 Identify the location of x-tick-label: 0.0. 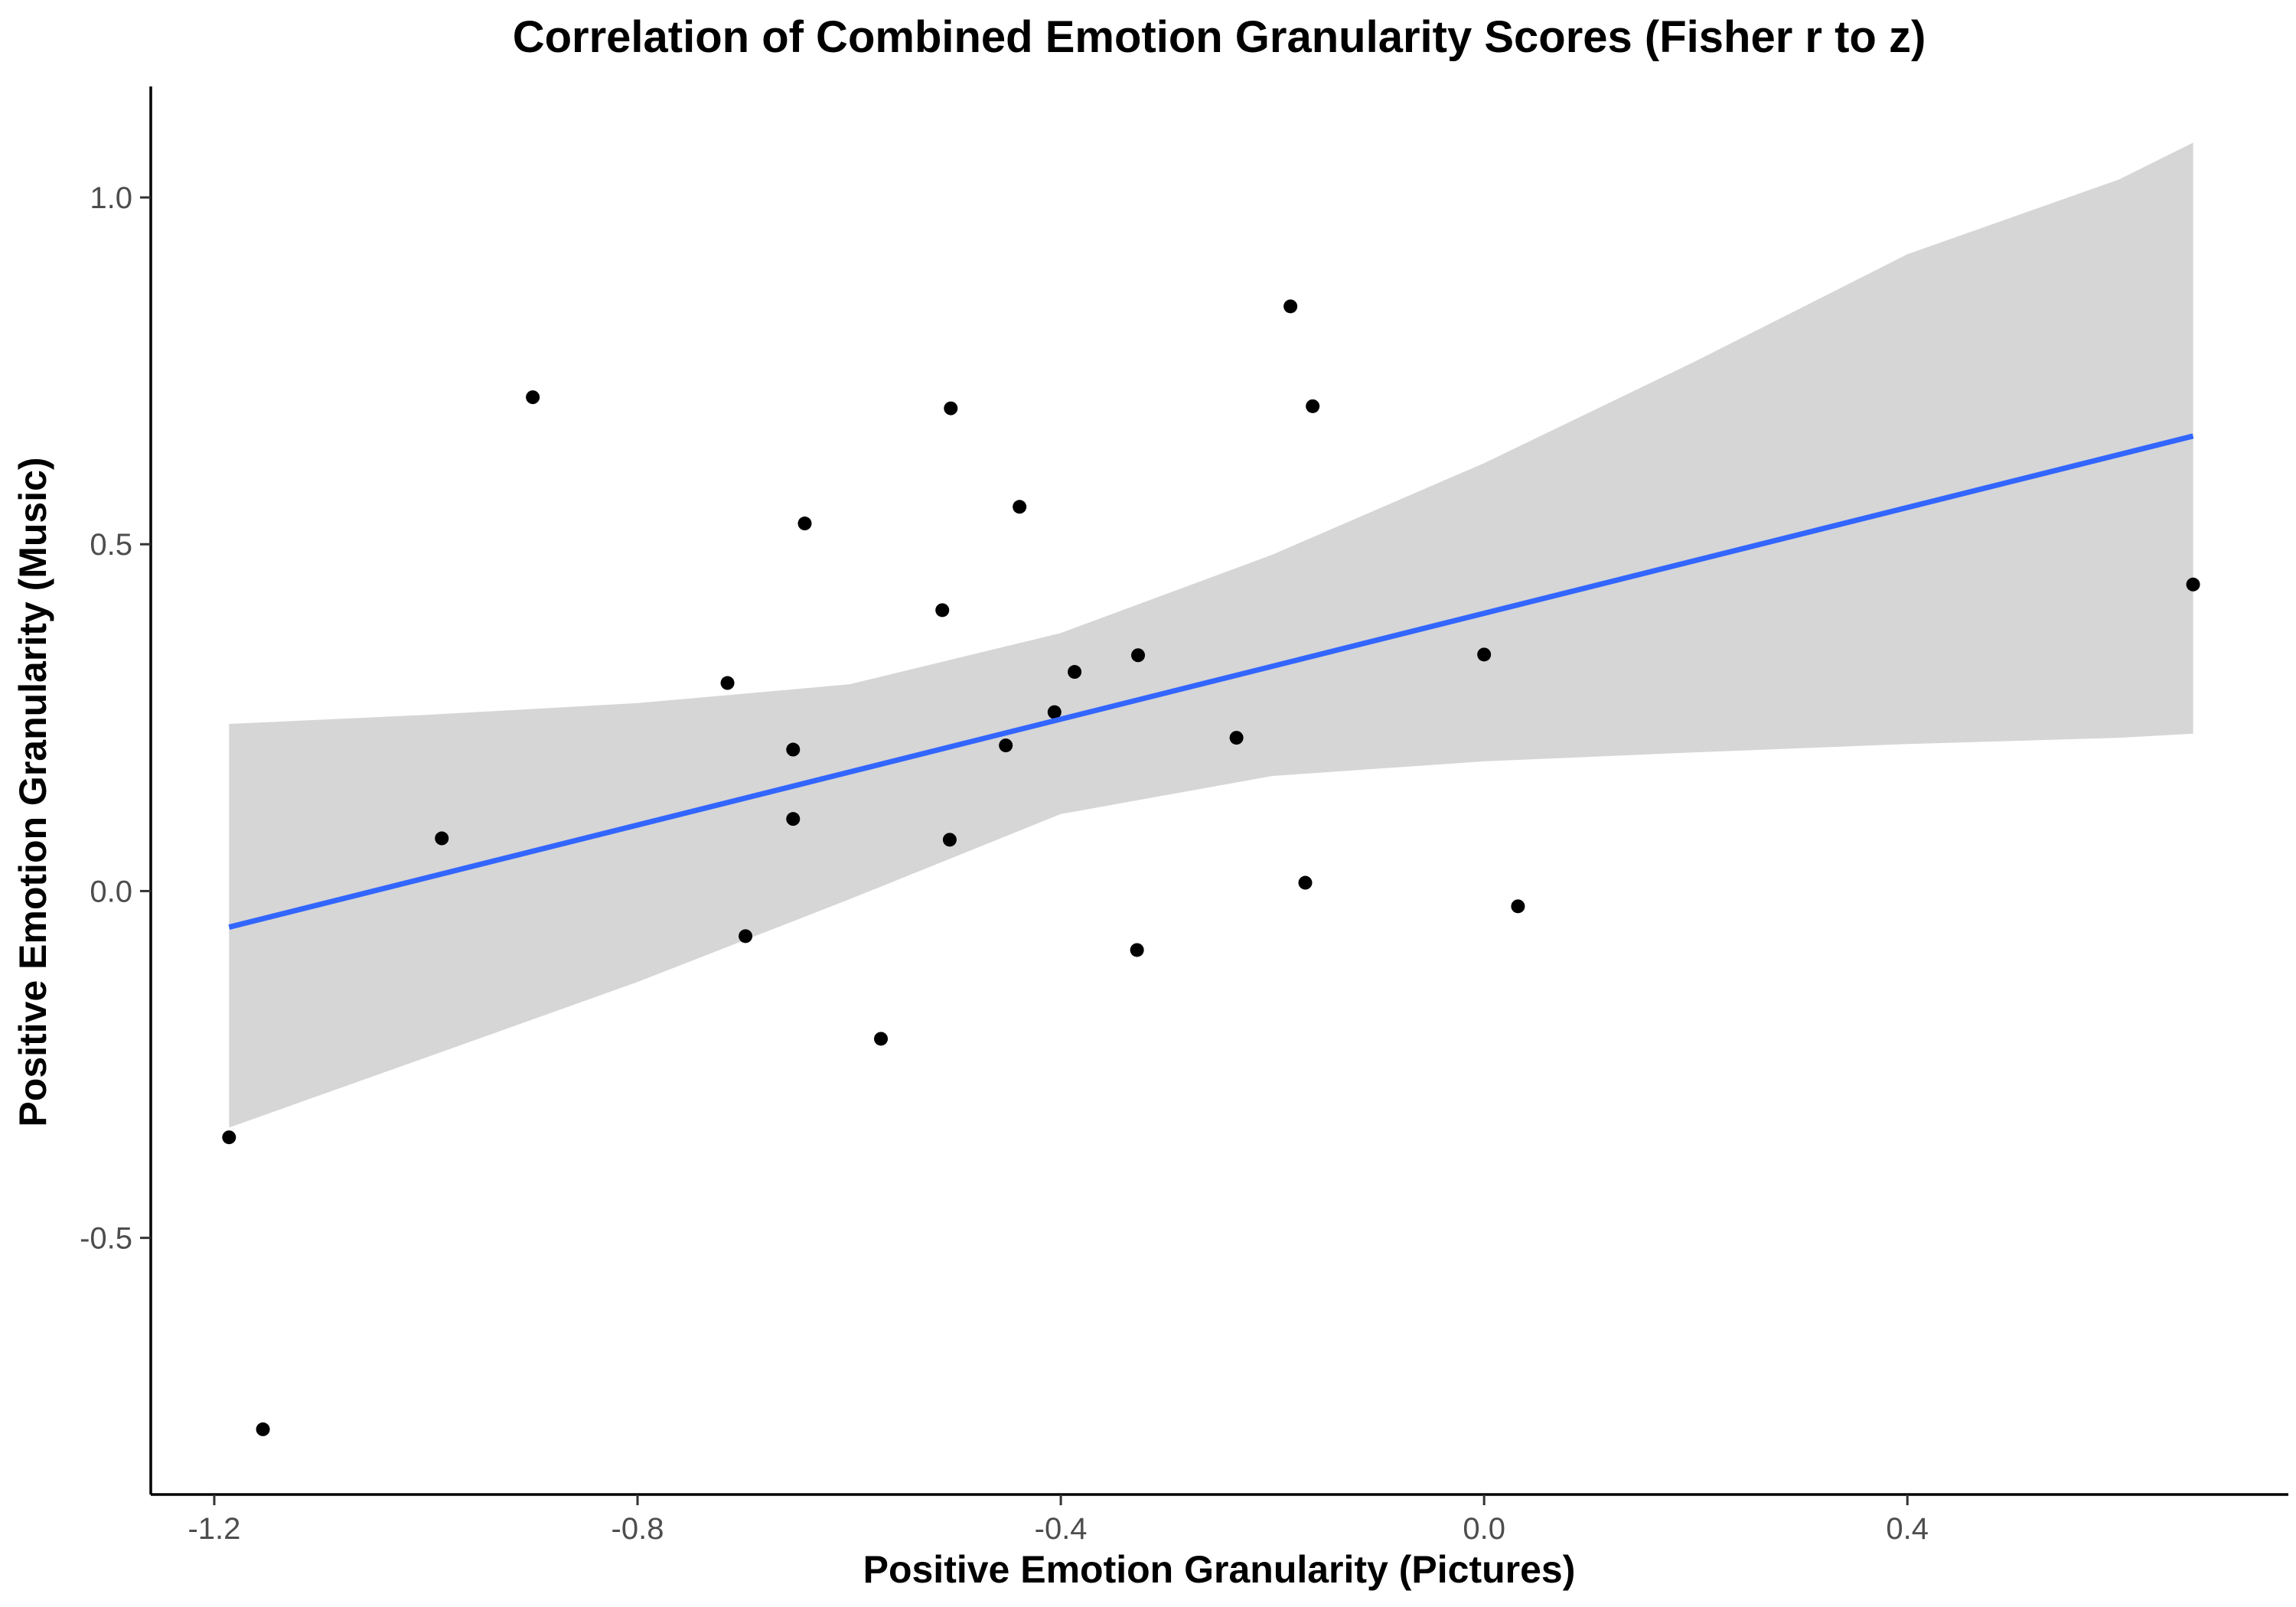
(1484, 1529).